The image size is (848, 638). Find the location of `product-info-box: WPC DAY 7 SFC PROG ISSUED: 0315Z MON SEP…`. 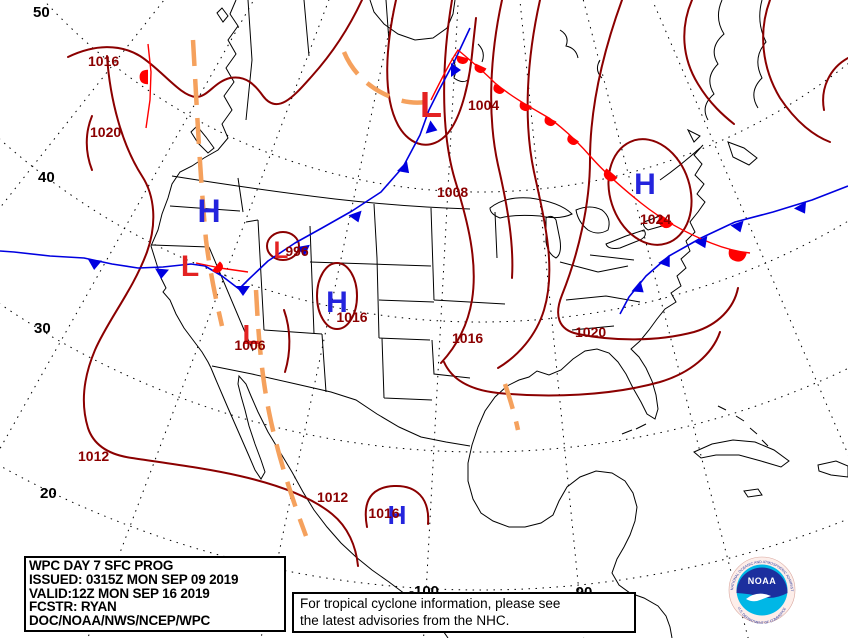

product-info-box: WPC DAY 7 SFC PROG ISSUED: 0315Z MON SEP… is located at coordinates (155, 594).